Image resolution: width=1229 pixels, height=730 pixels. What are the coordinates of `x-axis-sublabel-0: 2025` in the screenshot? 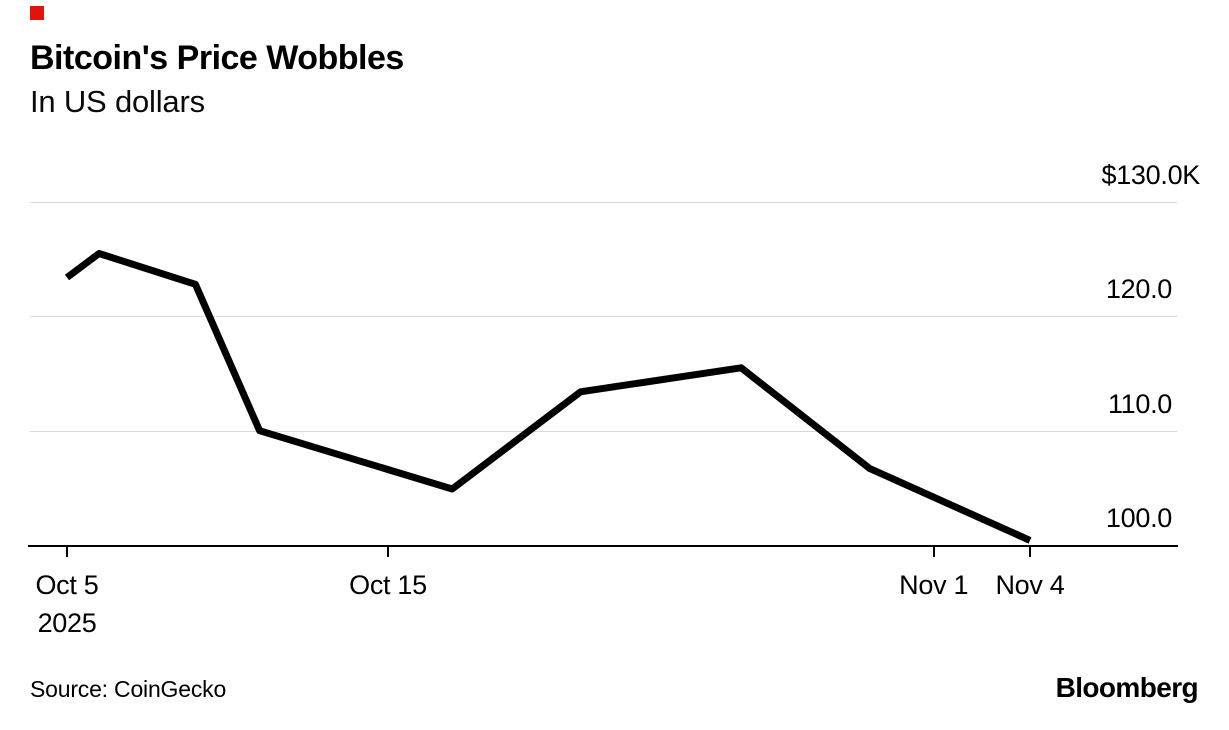 It's located at (67, 623).